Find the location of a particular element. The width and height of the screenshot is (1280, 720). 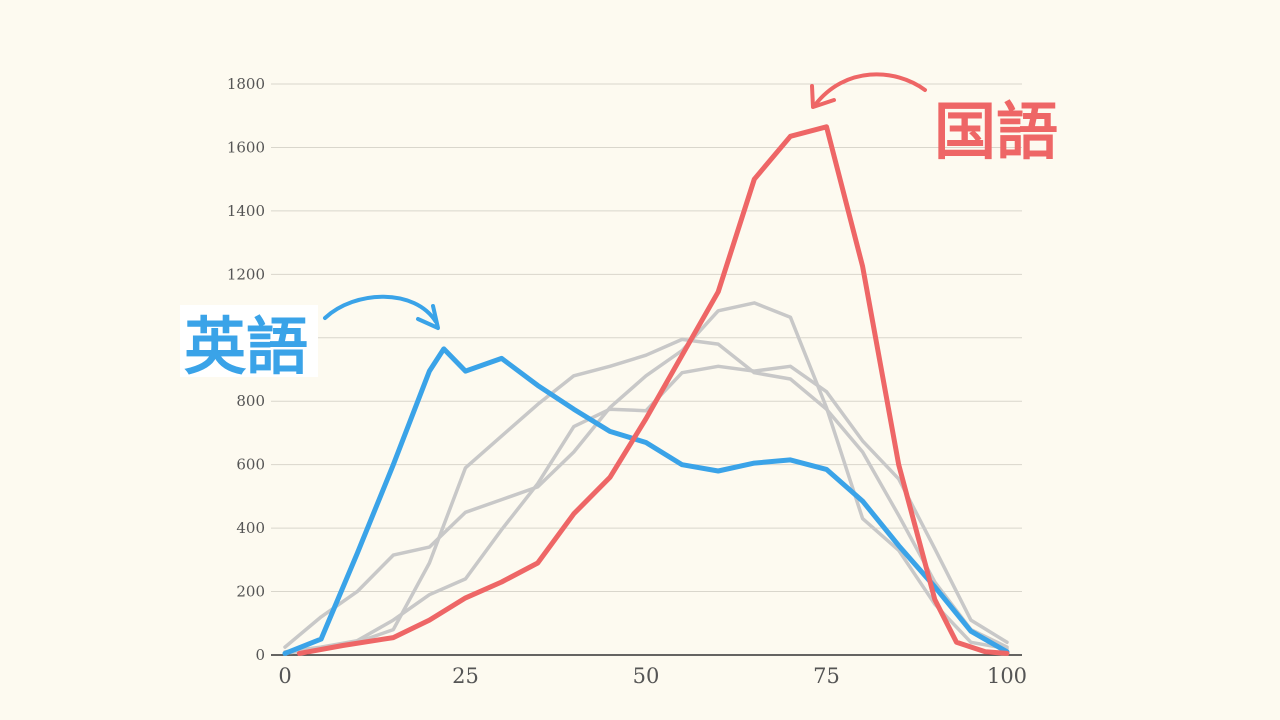

y-tick-label: 0 is located at coordinates (260, 655).